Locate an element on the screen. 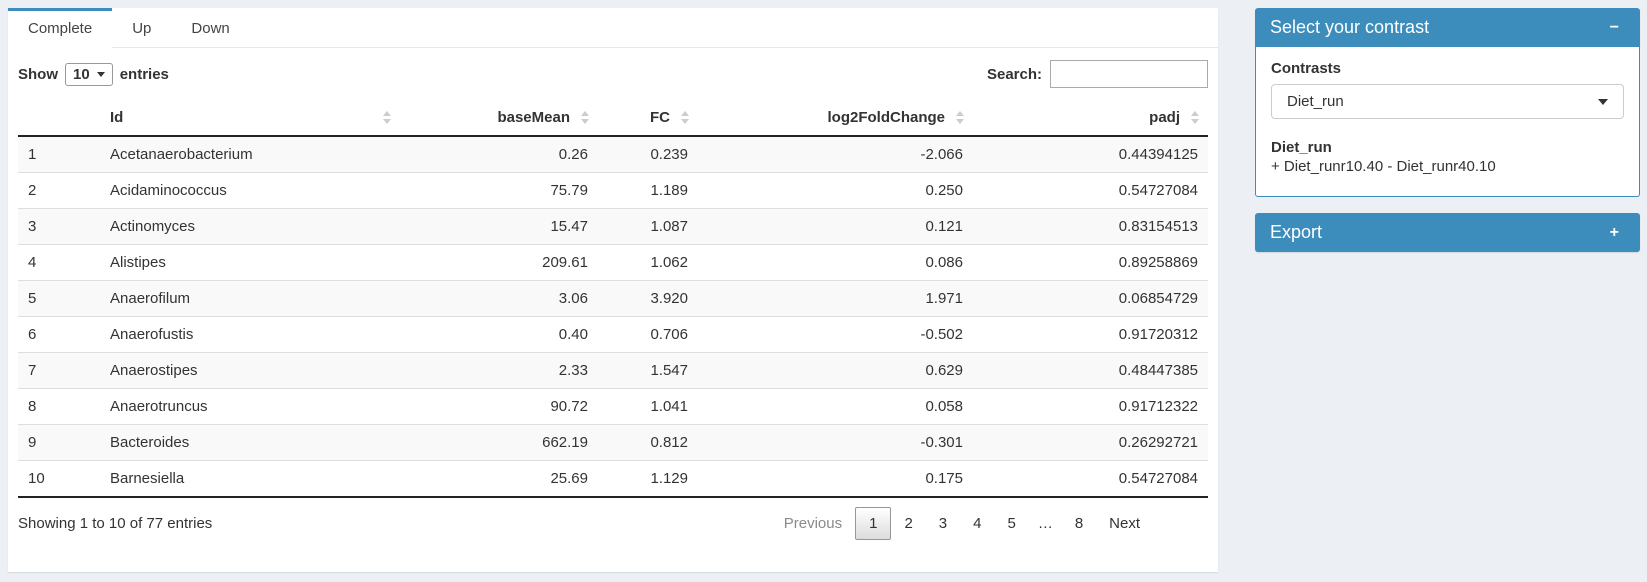  export-box-header: Export + is located at coordinates (1447, 232).